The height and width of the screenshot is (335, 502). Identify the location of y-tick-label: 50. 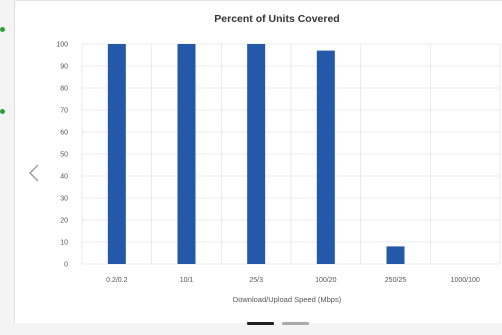
(64, 155).